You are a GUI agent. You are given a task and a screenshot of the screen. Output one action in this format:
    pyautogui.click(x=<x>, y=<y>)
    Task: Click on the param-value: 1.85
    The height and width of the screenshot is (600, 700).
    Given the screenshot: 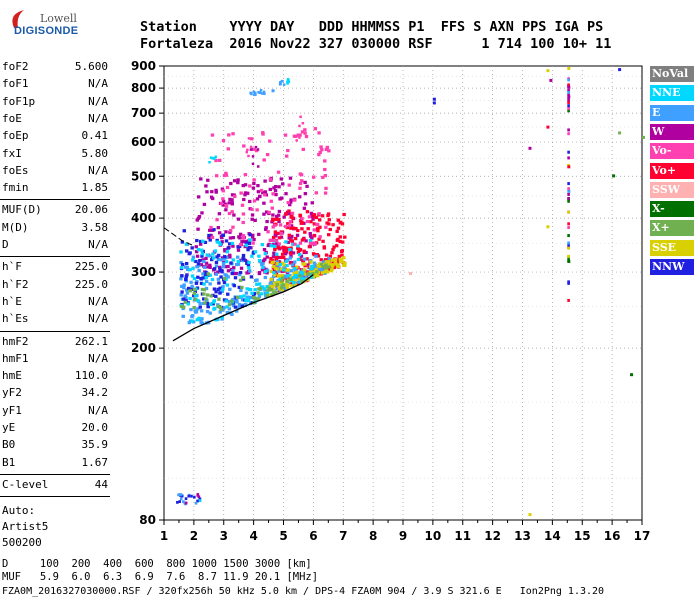 What is the action you would take?
    pyautogui.click(x=95, y=188)
    